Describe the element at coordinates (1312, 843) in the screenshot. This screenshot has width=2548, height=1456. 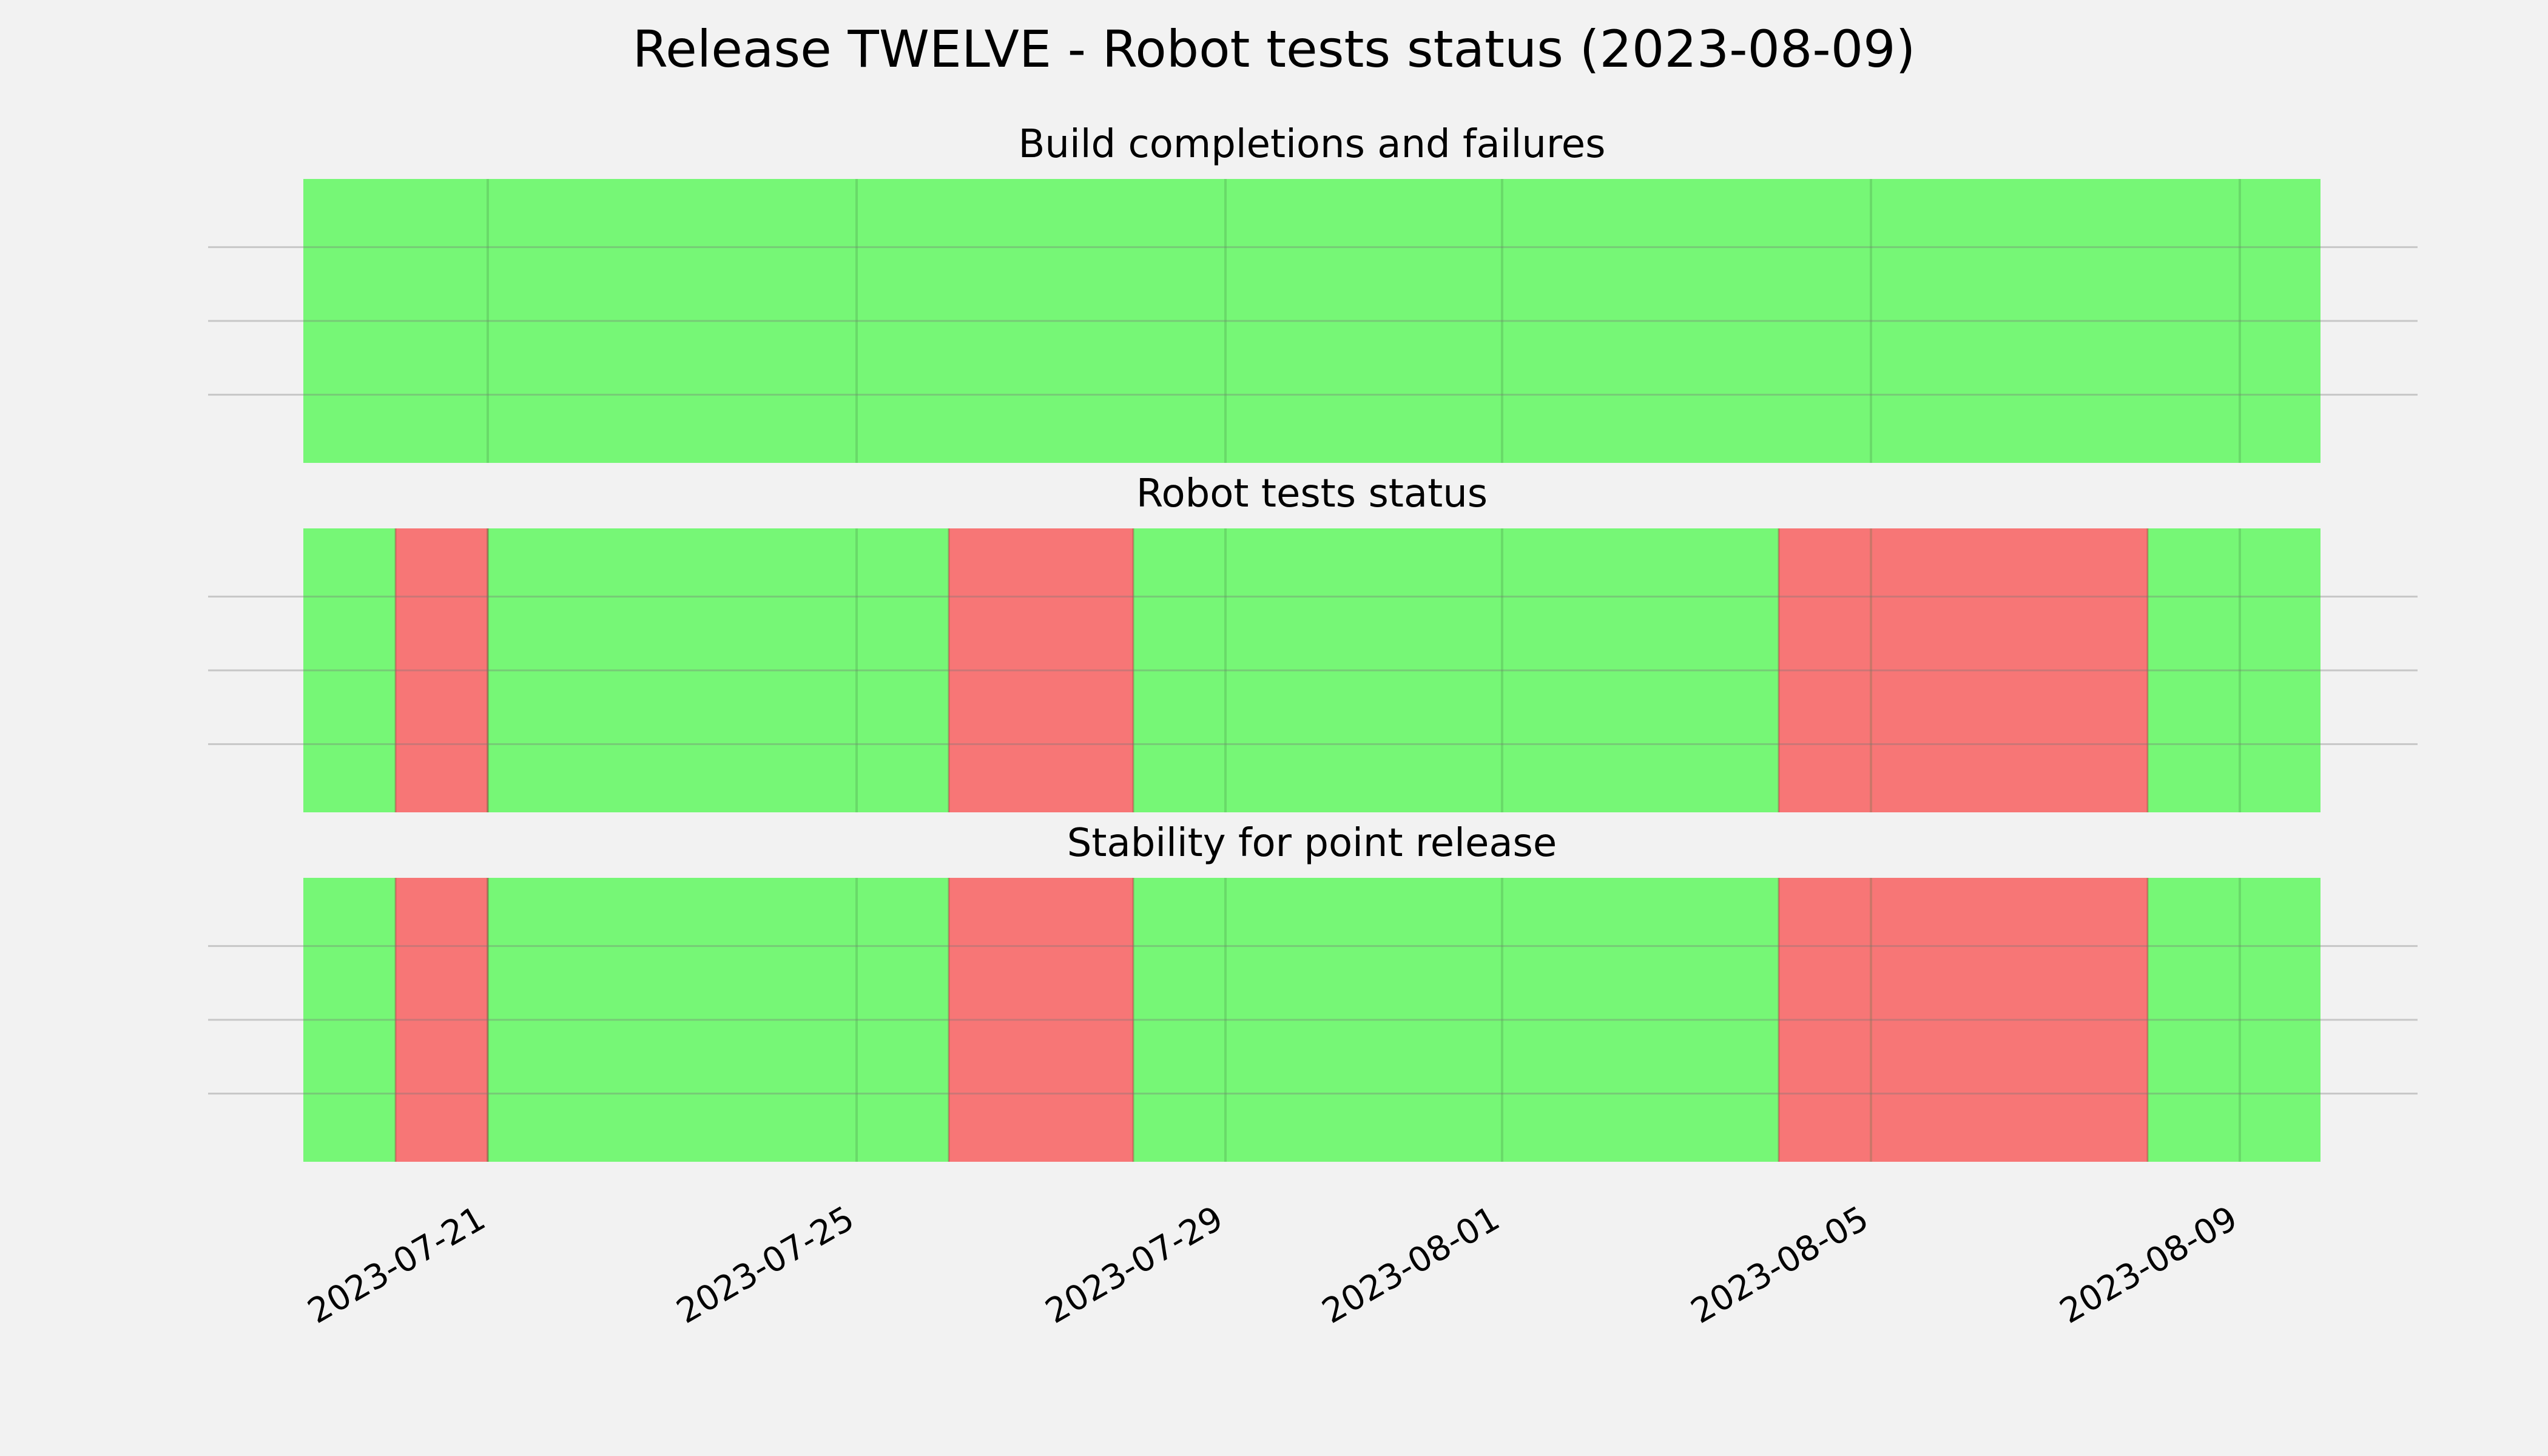
I see `panel-title: Stability for point release` at that location.